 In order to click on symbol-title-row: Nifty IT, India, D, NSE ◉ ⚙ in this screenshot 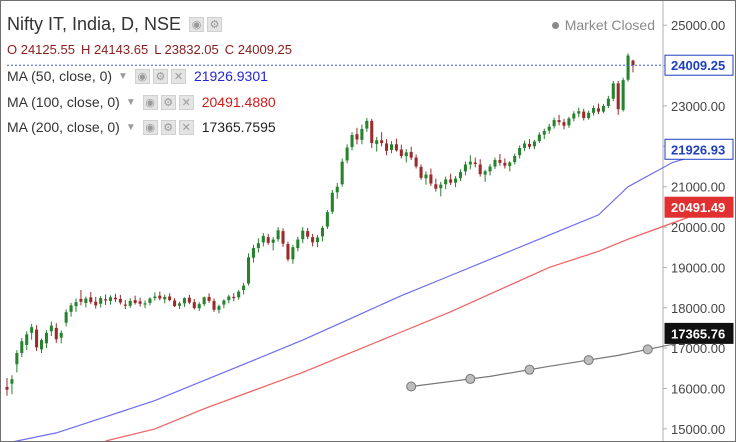, I will do `click(115, 24)`.